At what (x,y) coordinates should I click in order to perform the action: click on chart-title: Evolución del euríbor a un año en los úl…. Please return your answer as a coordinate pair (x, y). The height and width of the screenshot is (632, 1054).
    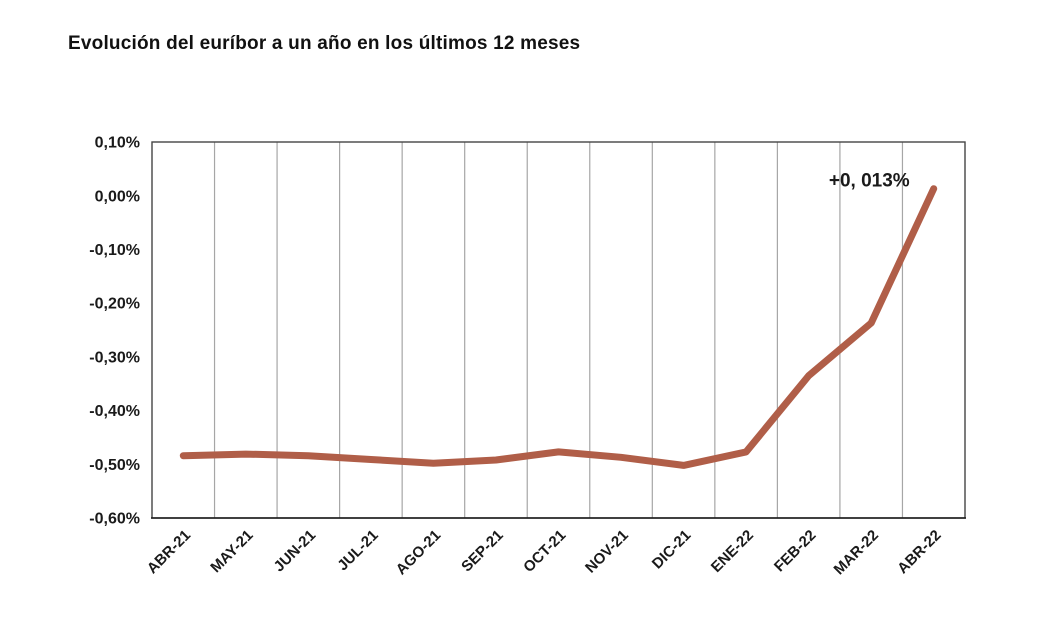
    Looking at the image, I should click on (324, 43).